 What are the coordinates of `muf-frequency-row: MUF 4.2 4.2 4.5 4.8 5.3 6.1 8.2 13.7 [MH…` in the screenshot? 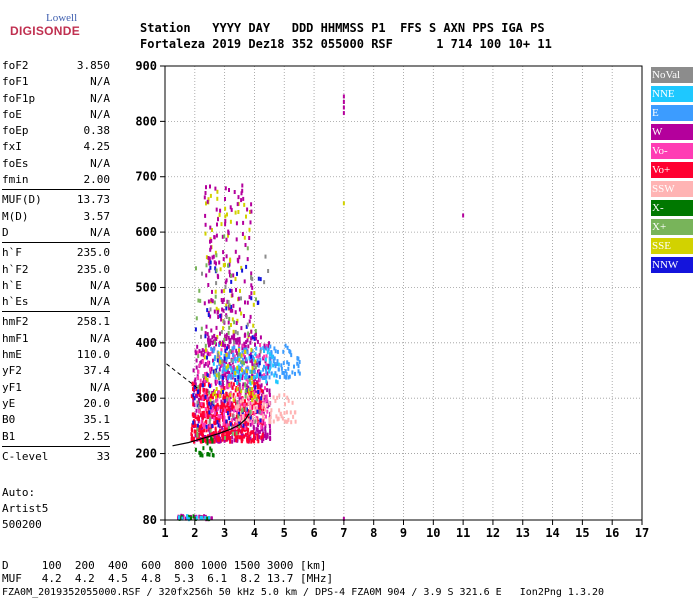 It's located at (168, 578).